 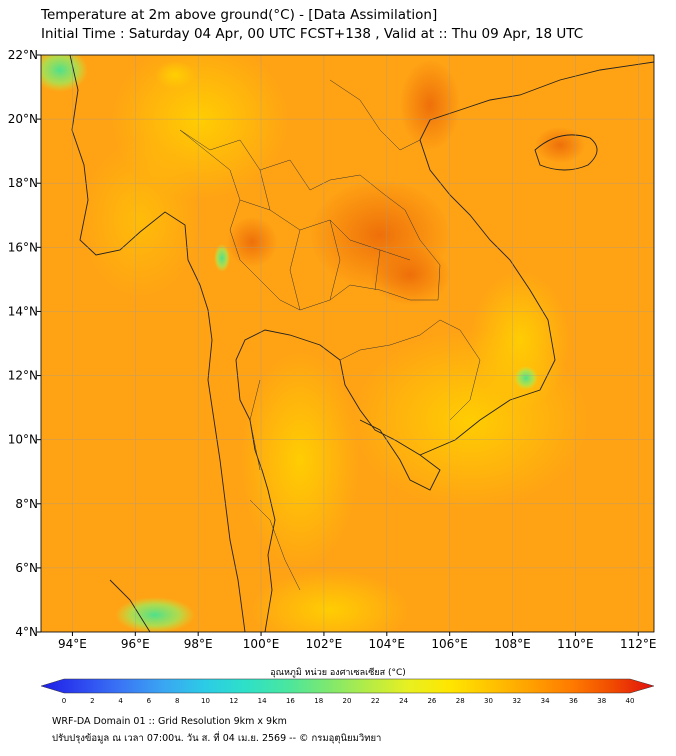 What do you see at coordinates (23, 247) in the screenshot?
I see `lat-tick-label: 16°N` at bounding box center [23, 247].